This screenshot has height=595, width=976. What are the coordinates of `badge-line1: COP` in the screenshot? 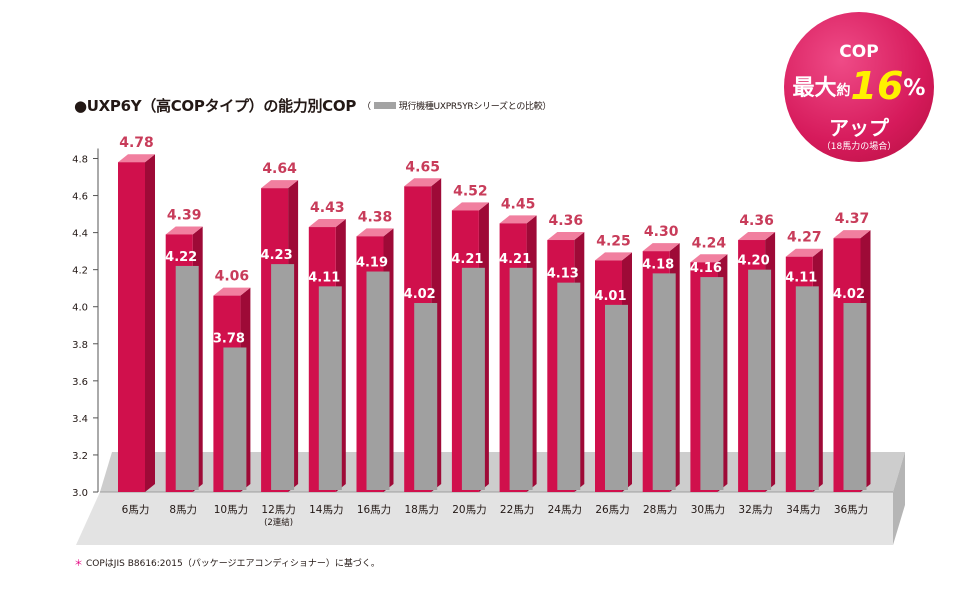 It's located at (859, 52).